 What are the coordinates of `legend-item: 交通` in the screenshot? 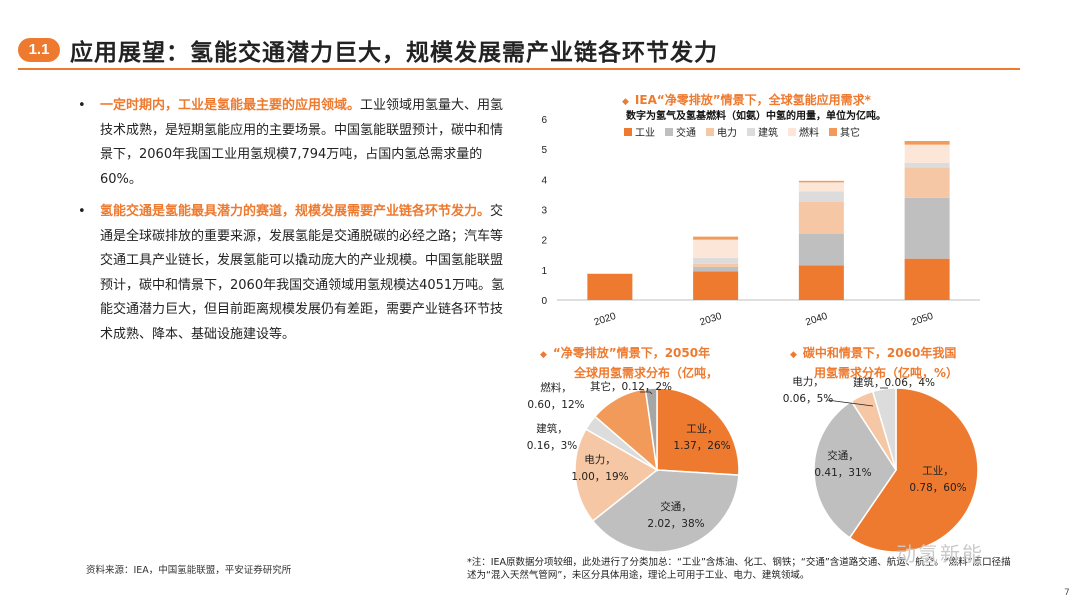 It's located at (680, 131).